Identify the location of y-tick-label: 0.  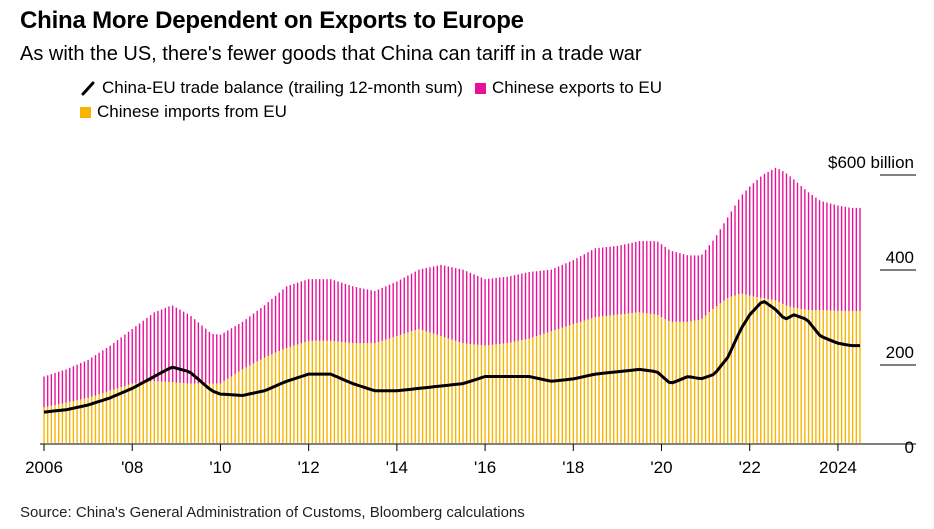
(909, 447).